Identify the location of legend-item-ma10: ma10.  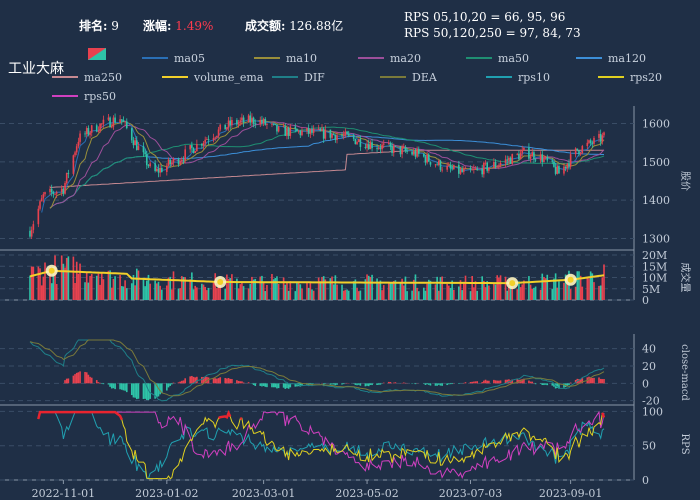
(285, 58).